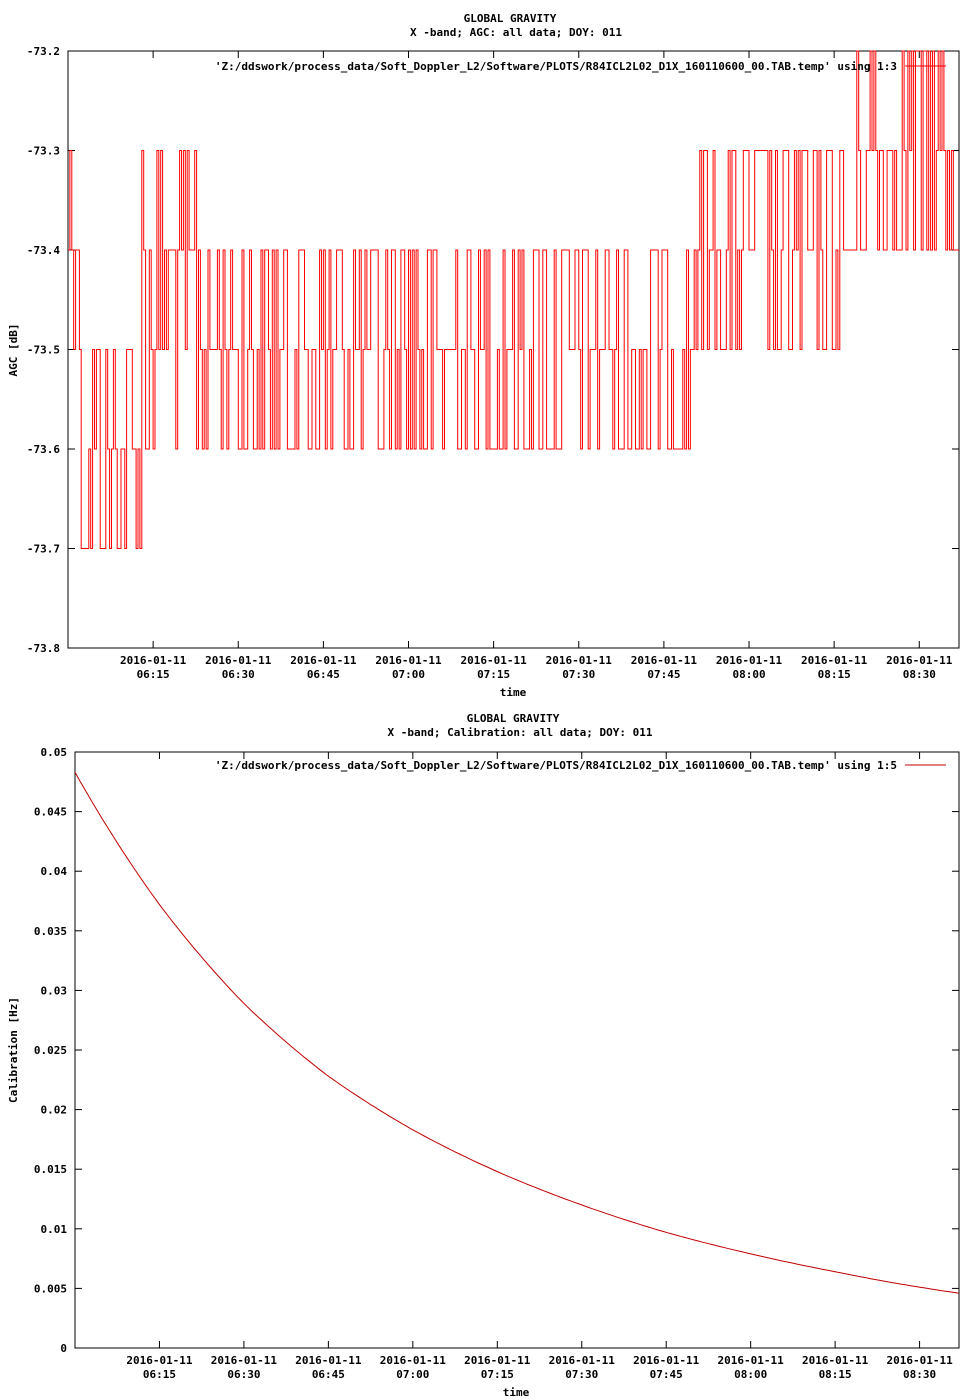 Image resolution: width=980 pixels, height=1400 pixels. What do you see at coordinates (243, 1374) in the screenshot?
I see `calibration-x-tick-time: 06:30` at bounding box center [243, 1374].